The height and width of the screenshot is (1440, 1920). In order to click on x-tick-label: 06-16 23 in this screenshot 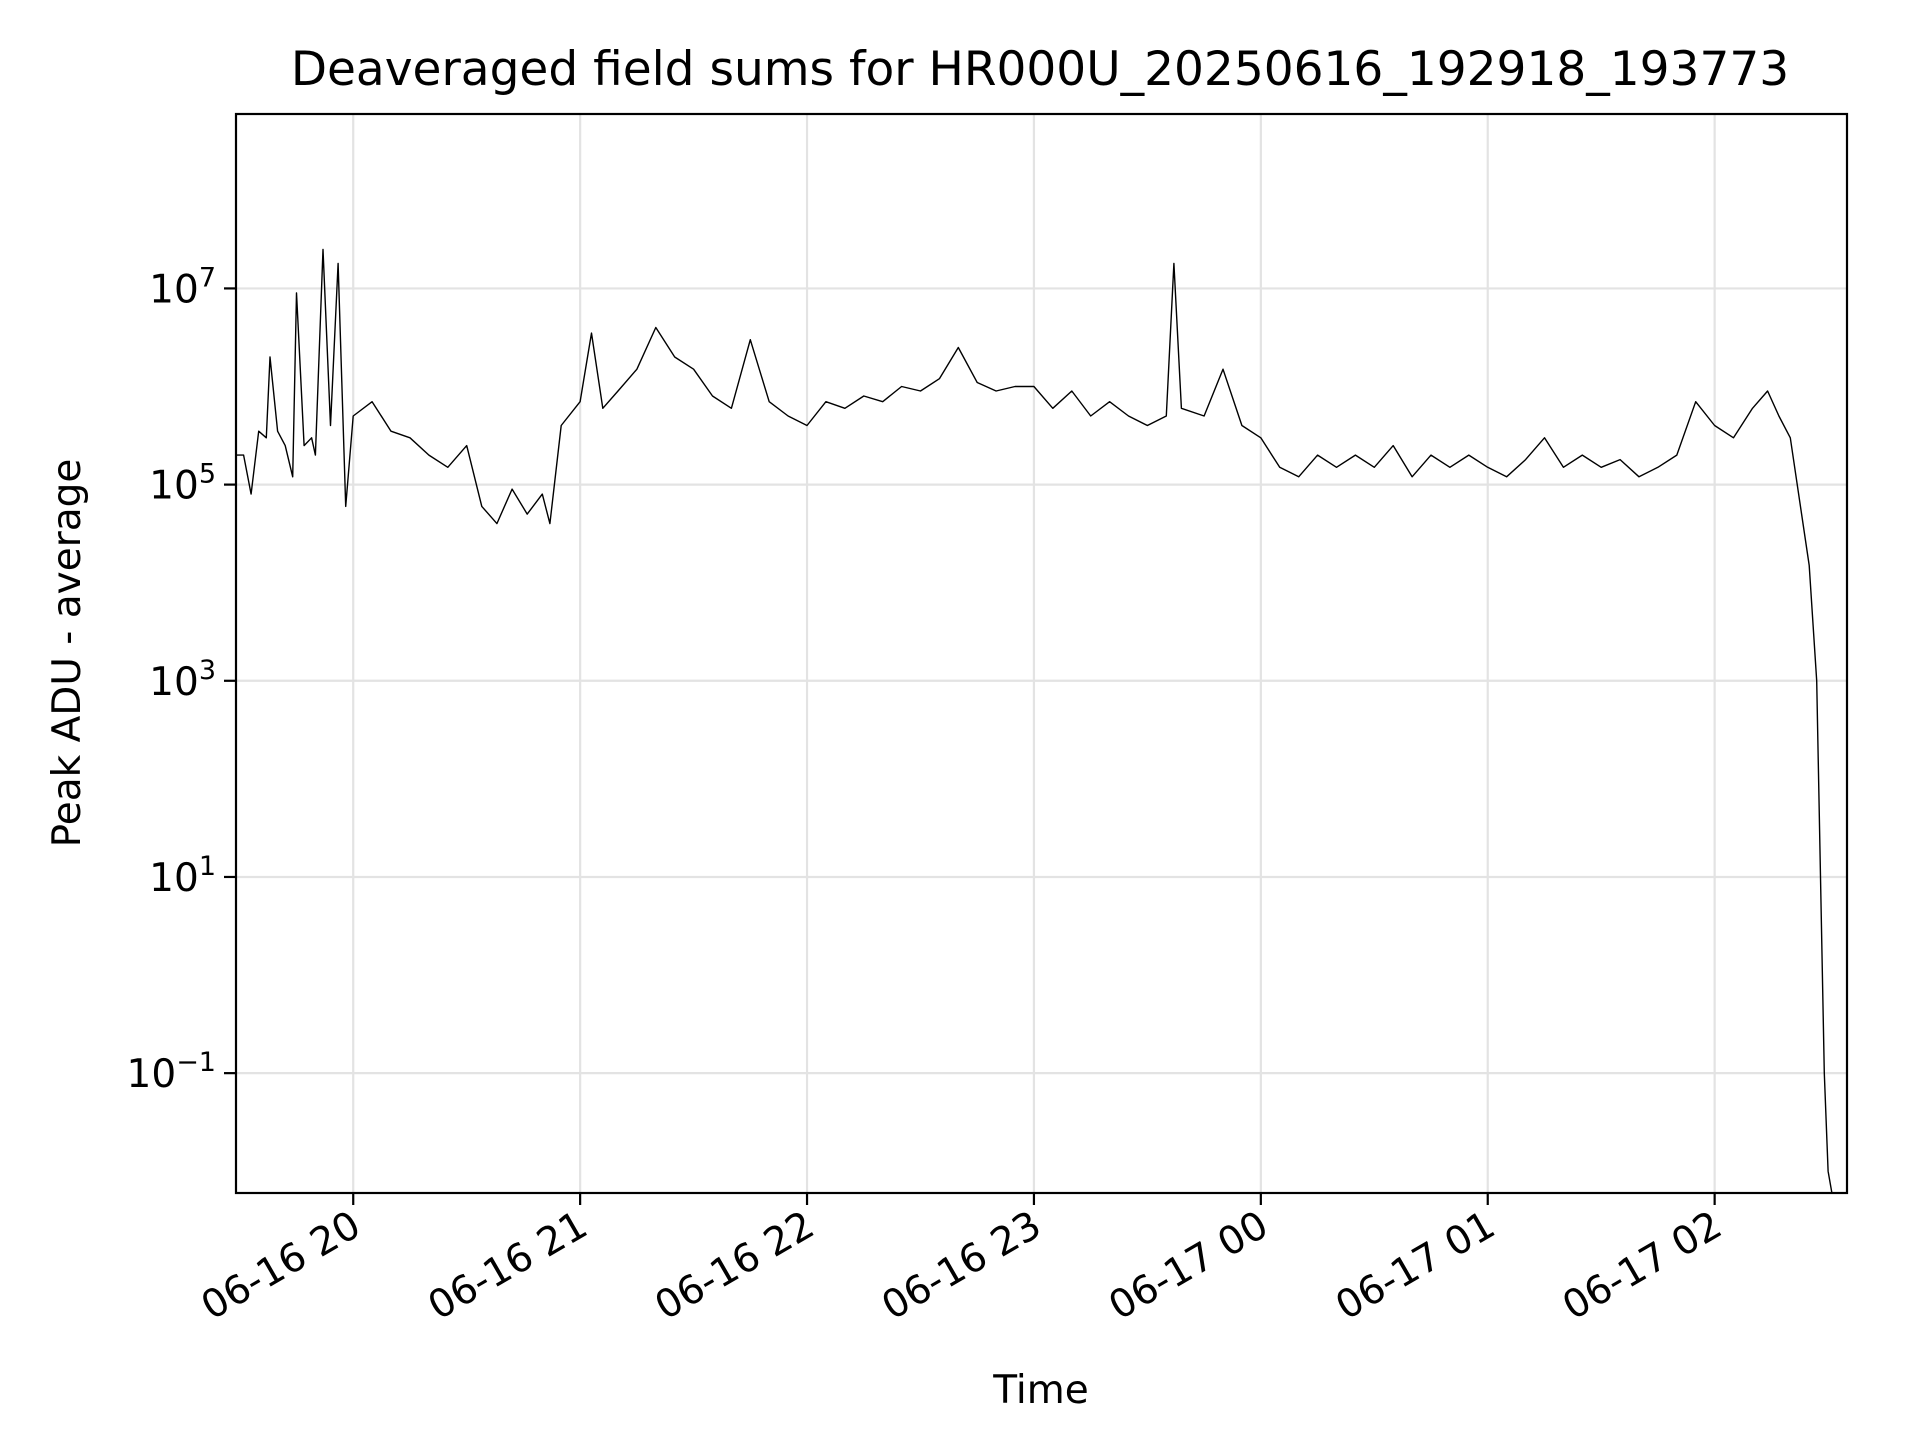, I will do `click(962, 1266)`.